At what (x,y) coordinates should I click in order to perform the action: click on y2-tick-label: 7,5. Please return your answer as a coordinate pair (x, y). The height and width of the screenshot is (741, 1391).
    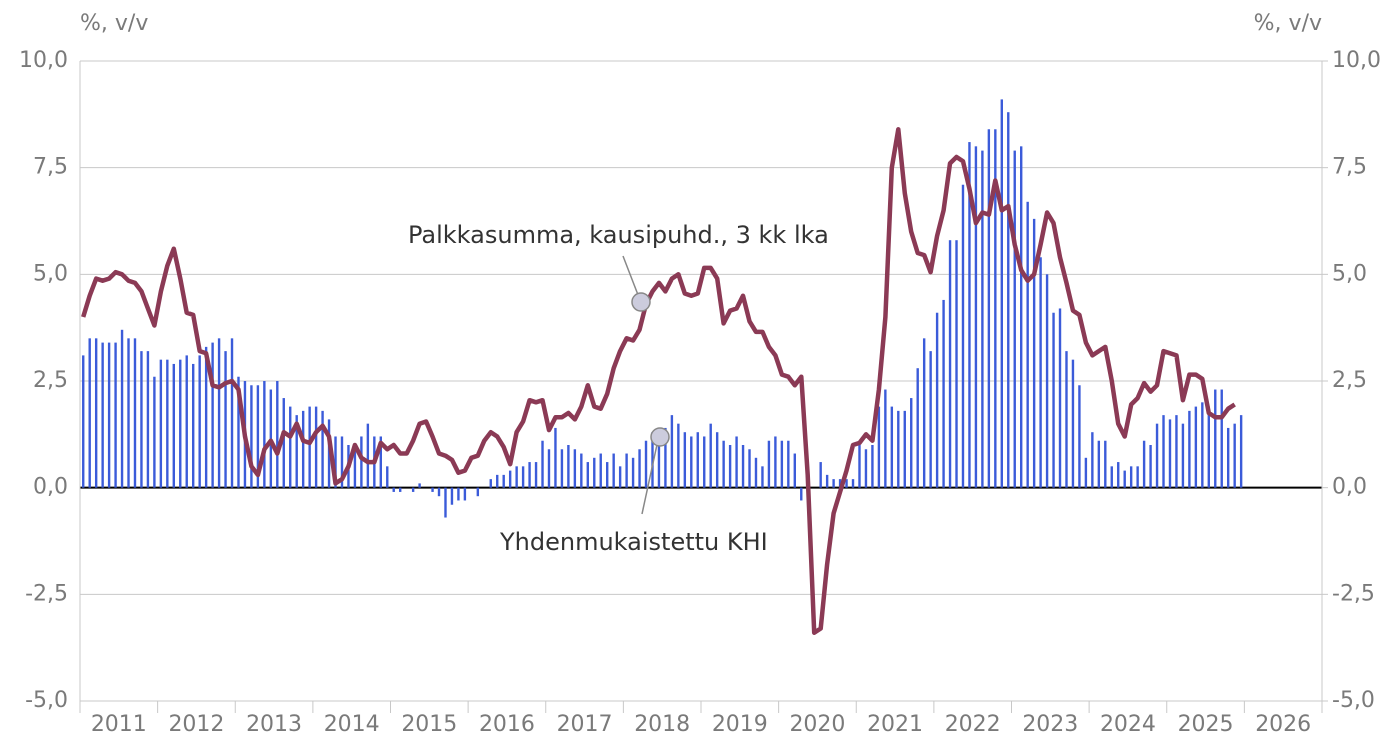
    Looking at the image, I should click on (1349, 167).